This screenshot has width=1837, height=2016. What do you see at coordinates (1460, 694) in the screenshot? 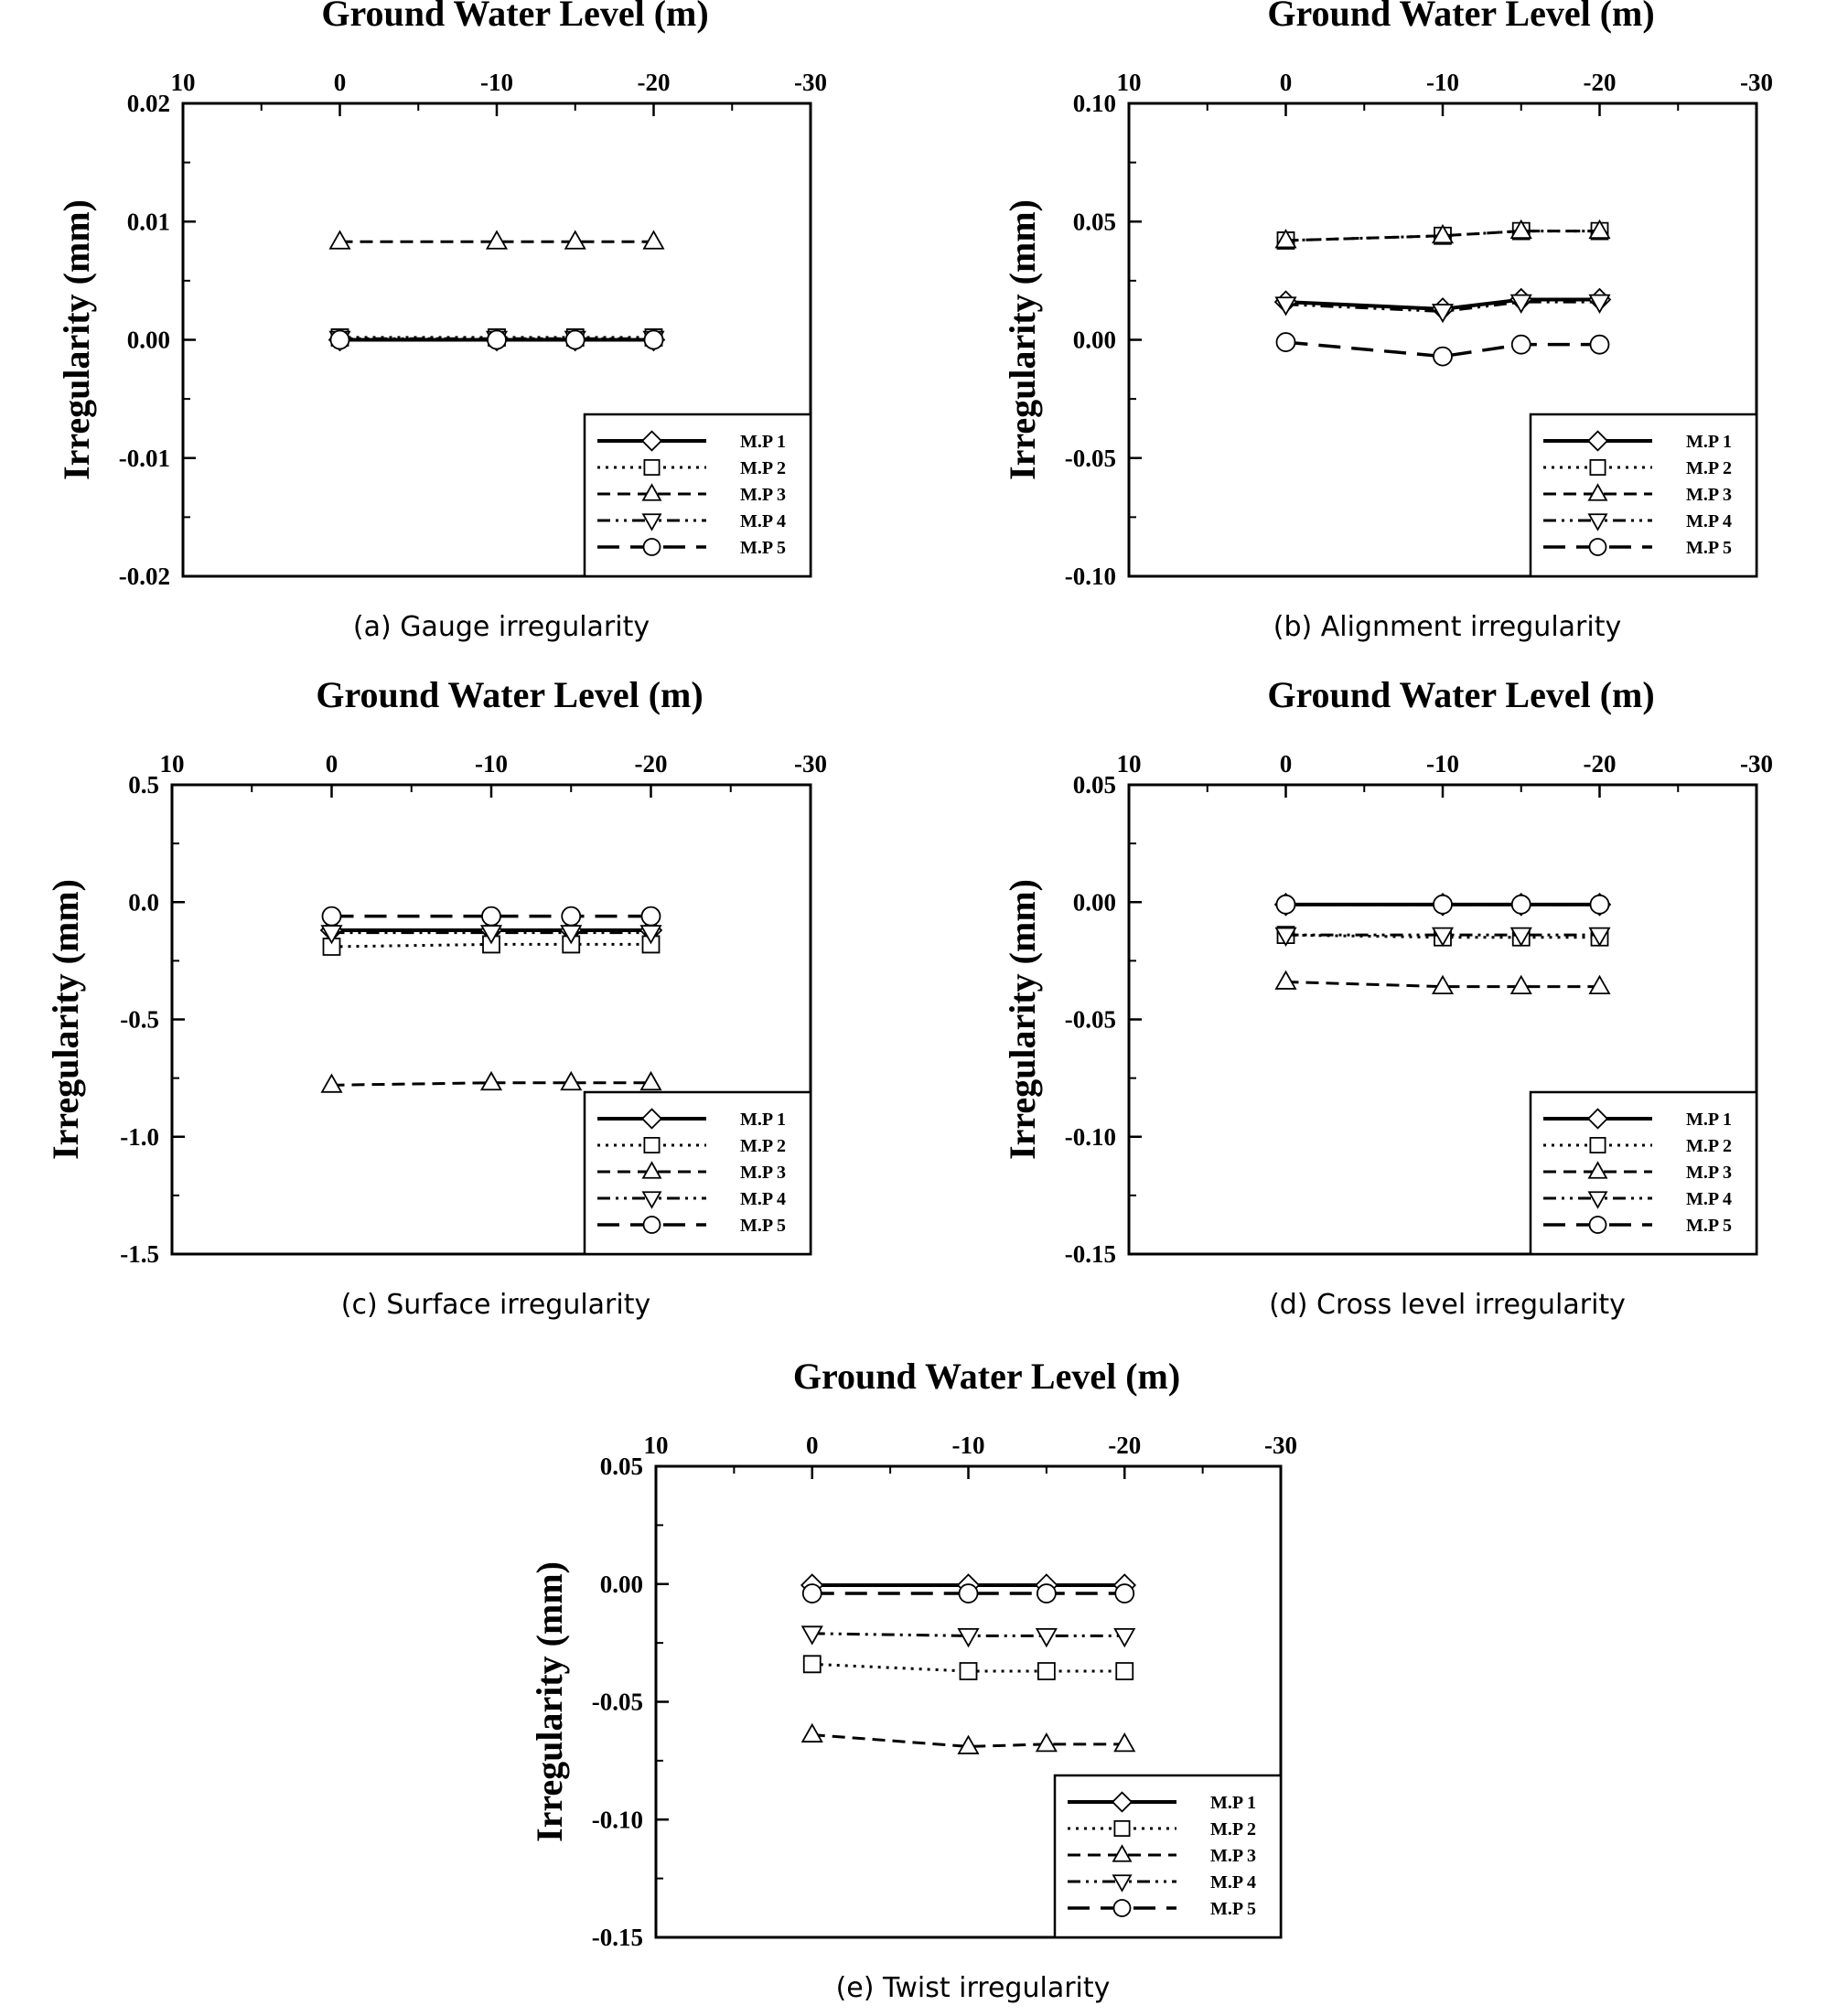
I see `chart-title: Ground Water Level (m)` at bounding box center [1460, 694].